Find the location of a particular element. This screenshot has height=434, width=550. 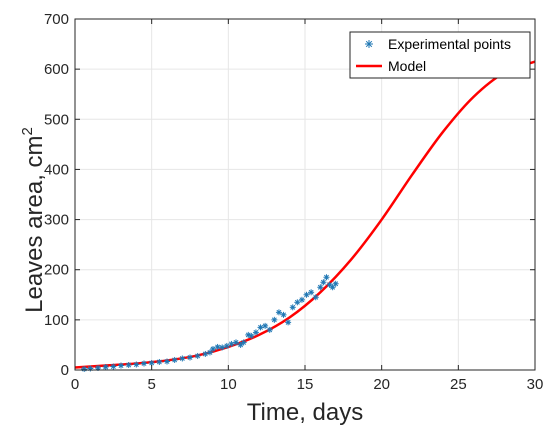

y-tick-label: 500 is located at coordinates (56, 119).